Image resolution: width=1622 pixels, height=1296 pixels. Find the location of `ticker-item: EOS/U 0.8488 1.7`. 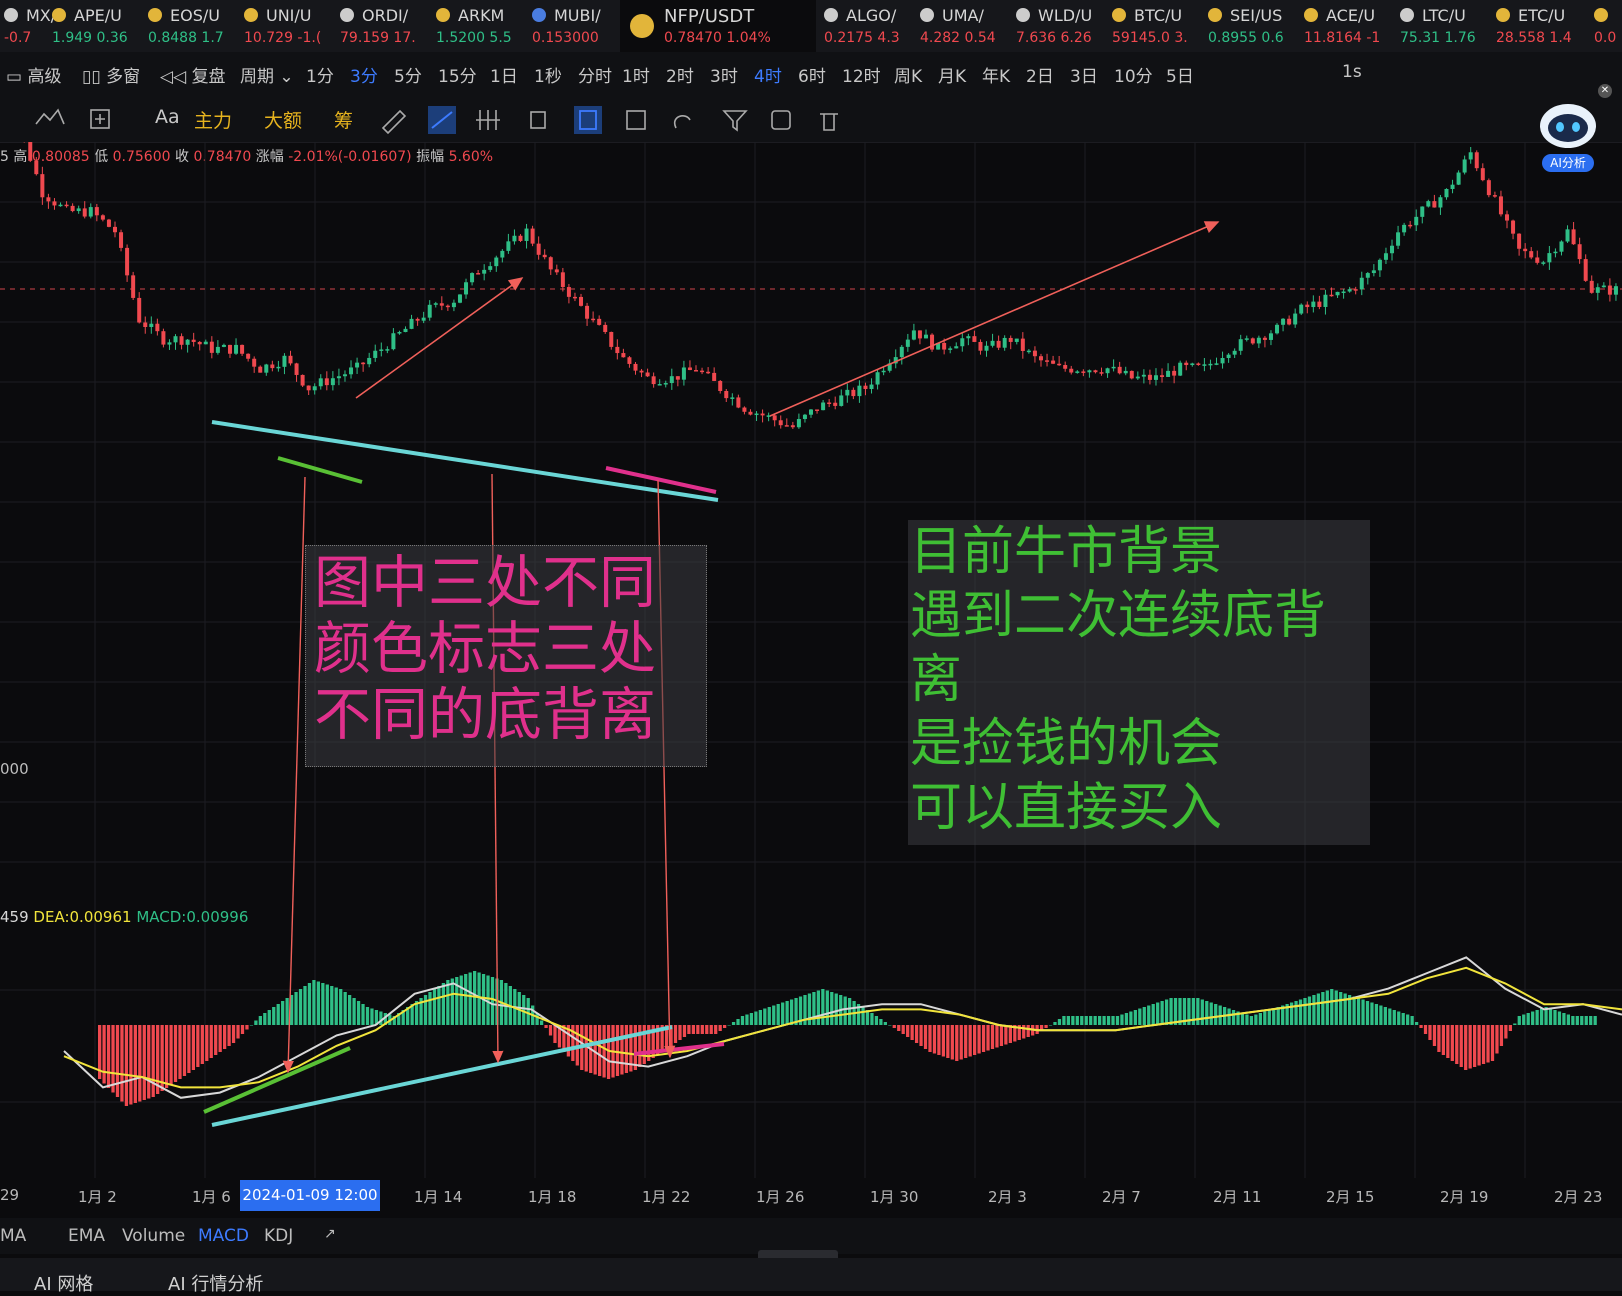

ticker-item: EOS/U 0.8488 1.7 is located at coordinates (192, 26).